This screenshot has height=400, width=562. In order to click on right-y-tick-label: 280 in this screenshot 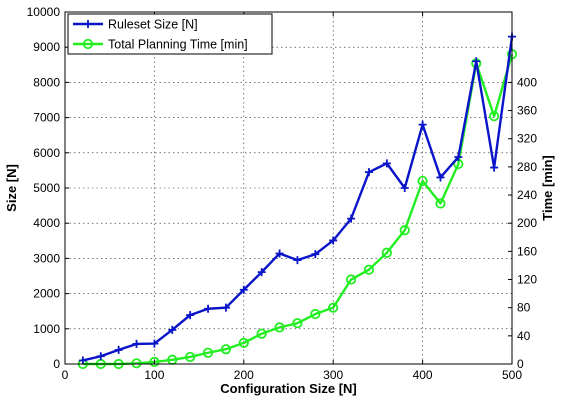, I will do `click(527, 167)`.